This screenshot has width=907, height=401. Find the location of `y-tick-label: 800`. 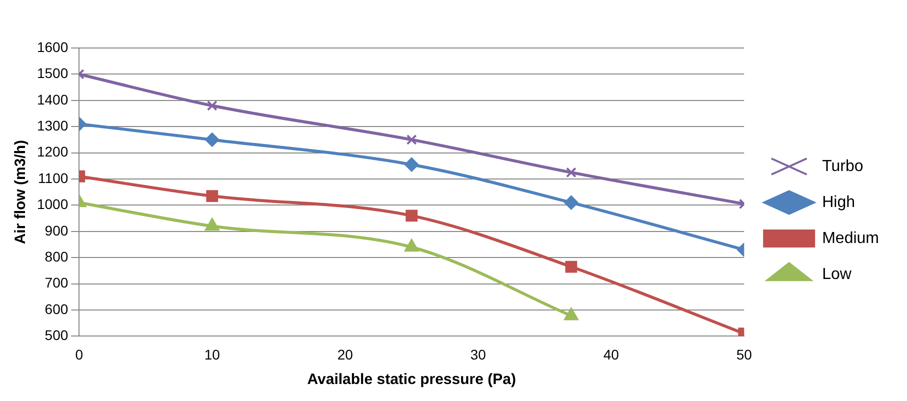

y-tick-label: 800 is located at coordinates (56, 256).